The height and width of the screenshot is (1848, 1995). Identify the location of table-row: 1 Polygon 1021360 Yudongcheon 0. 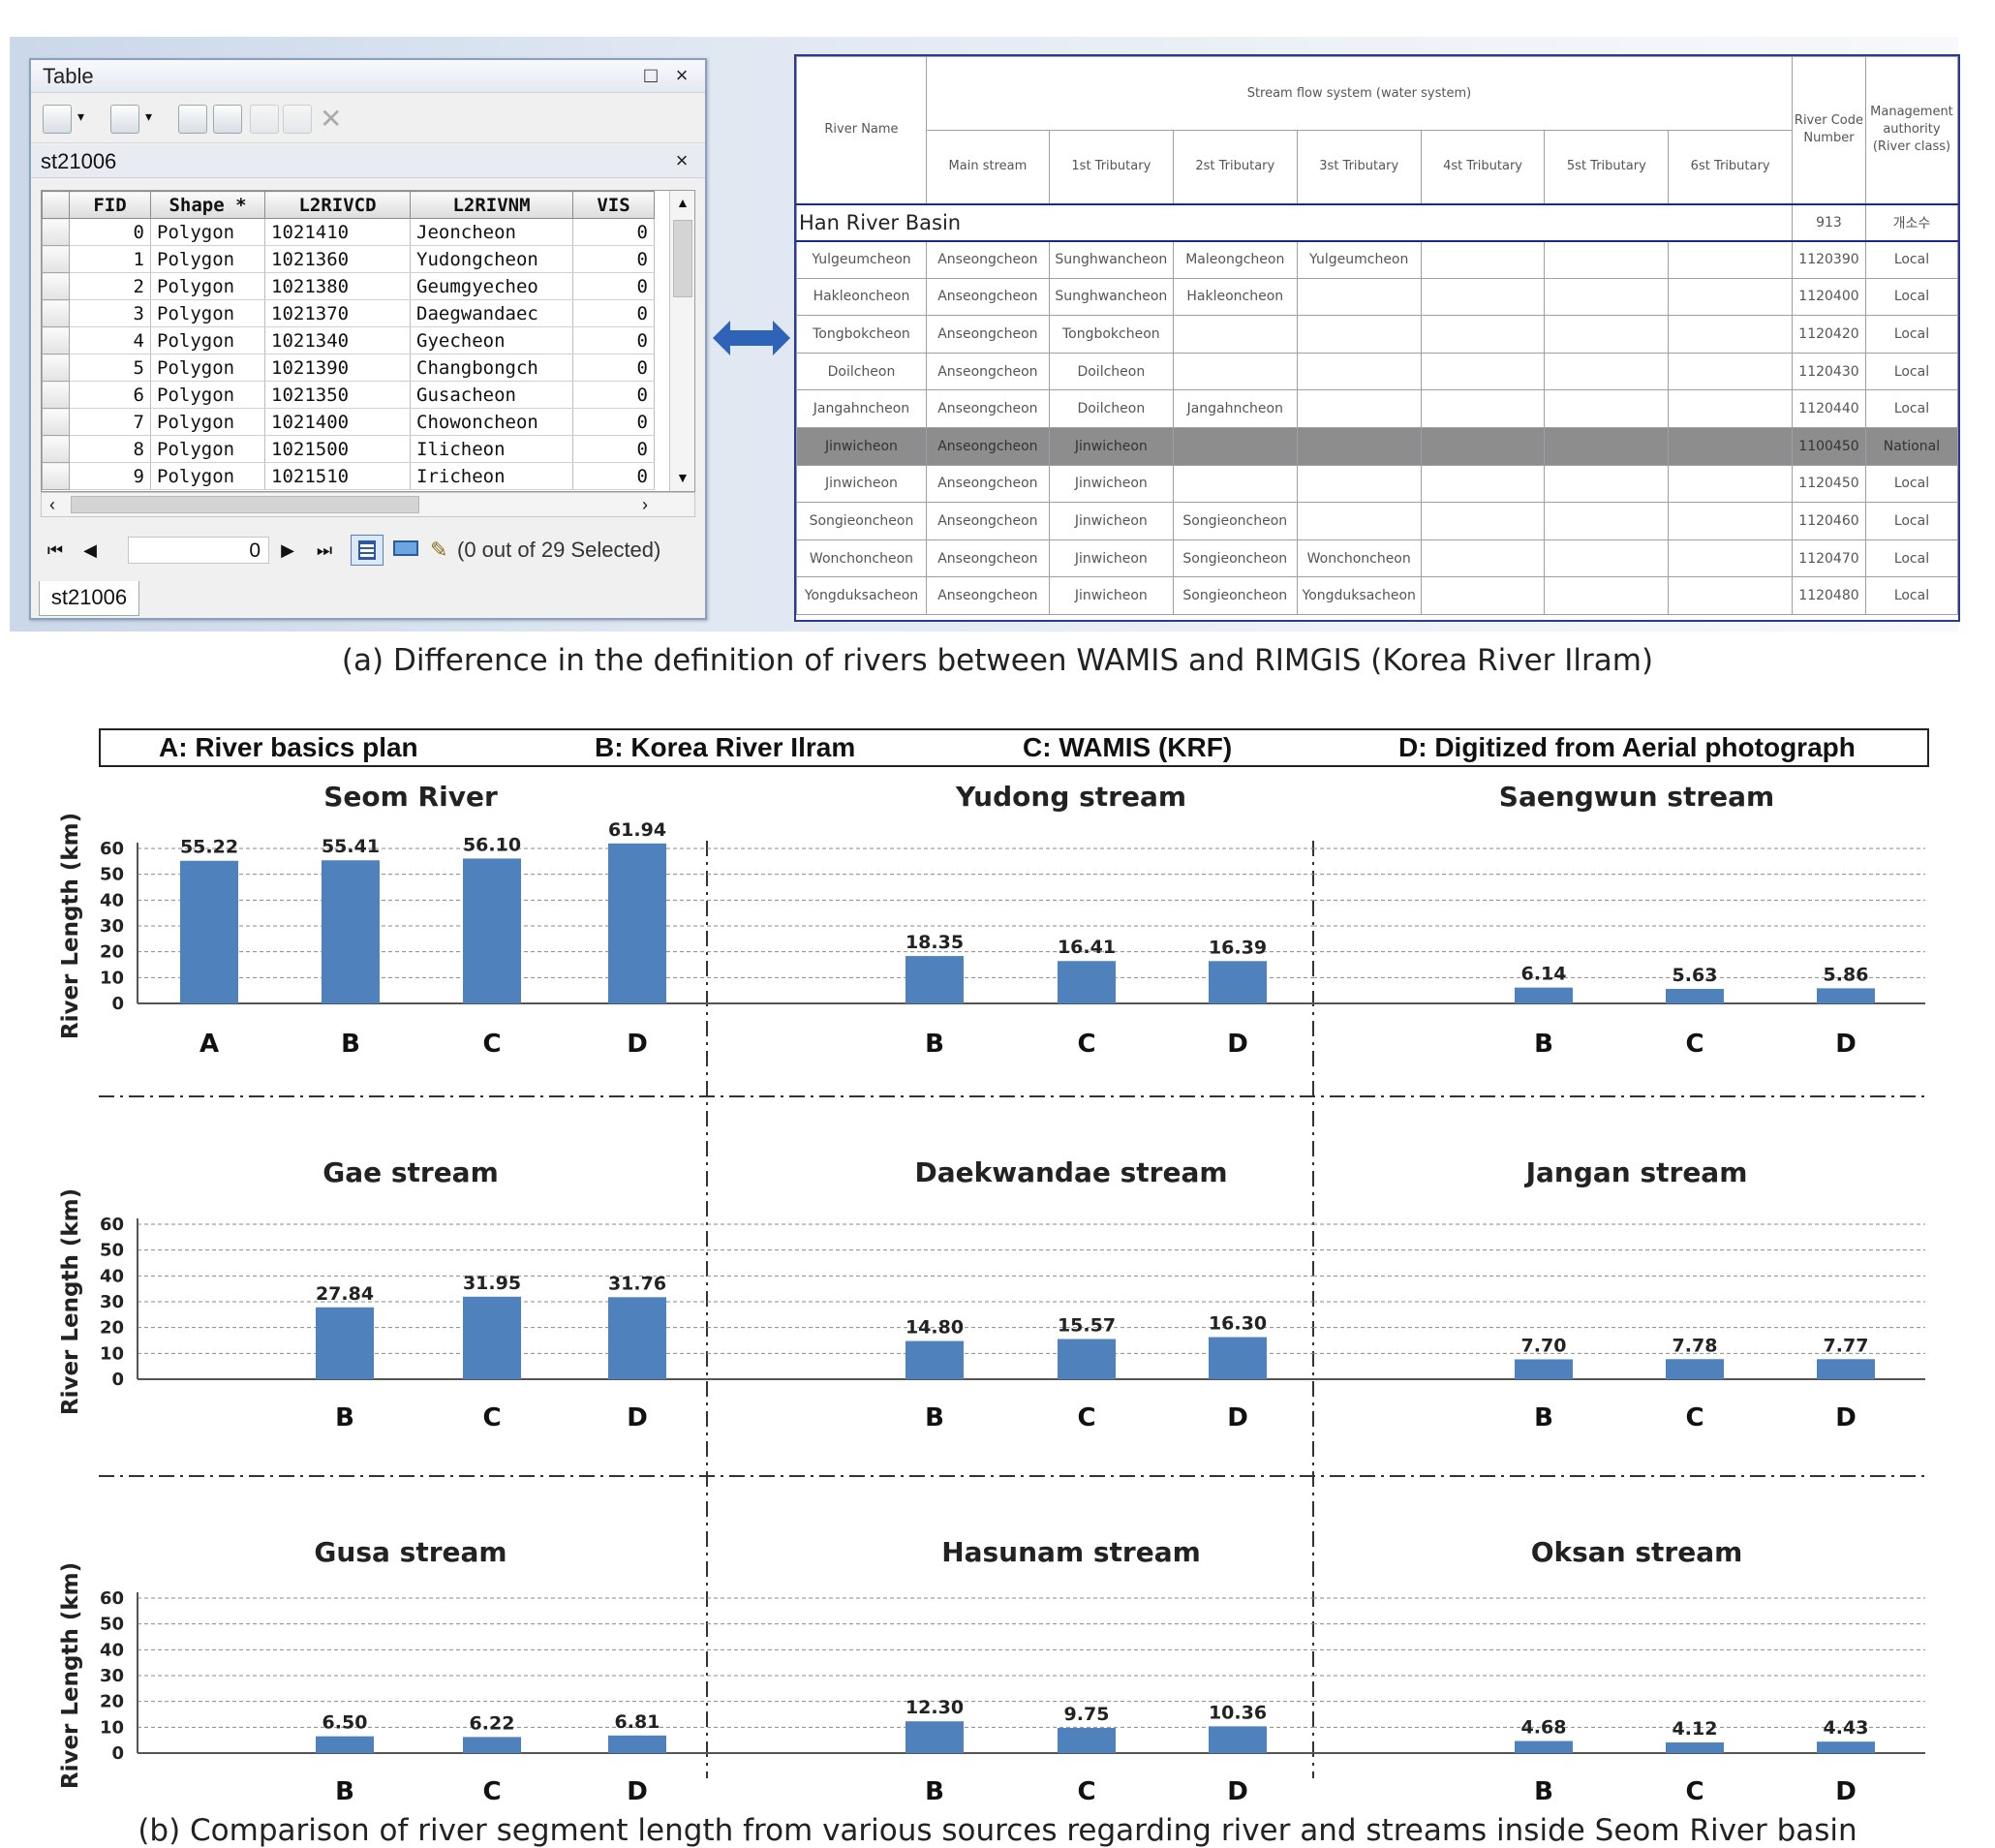
(348, 259).